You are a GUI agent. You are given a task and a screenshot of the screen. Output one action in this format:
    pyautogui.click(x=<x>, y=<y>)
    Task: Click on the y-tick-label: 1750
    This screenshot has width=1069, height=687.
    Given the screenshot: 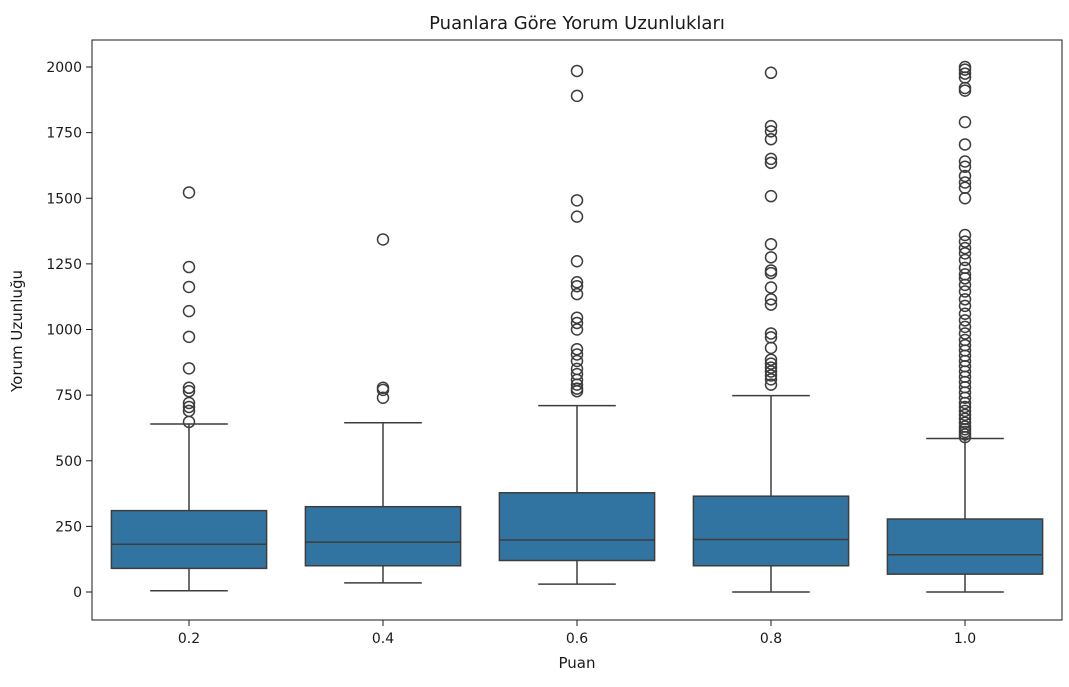 What is the action you would take?
    pyautogui.click(x=64, y=134)
    